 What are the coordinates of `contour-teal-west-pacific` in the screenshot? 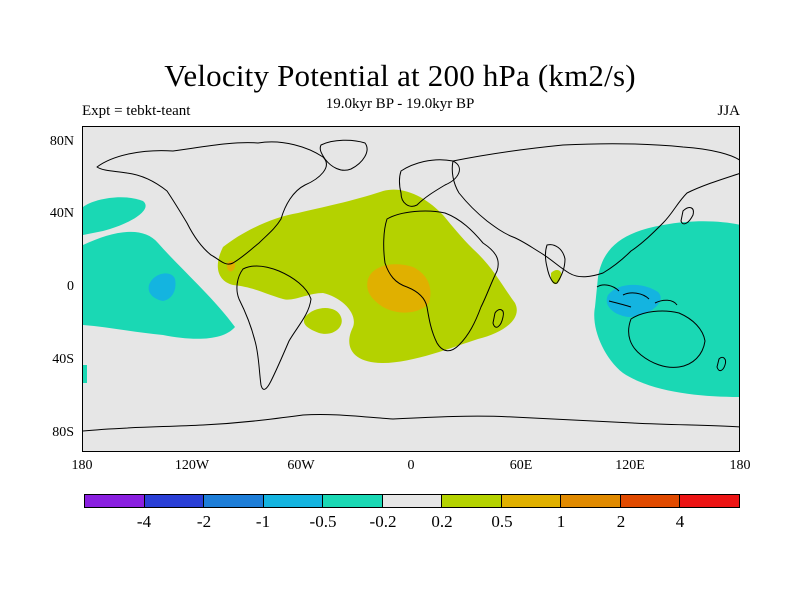 It's located at (666, 309).